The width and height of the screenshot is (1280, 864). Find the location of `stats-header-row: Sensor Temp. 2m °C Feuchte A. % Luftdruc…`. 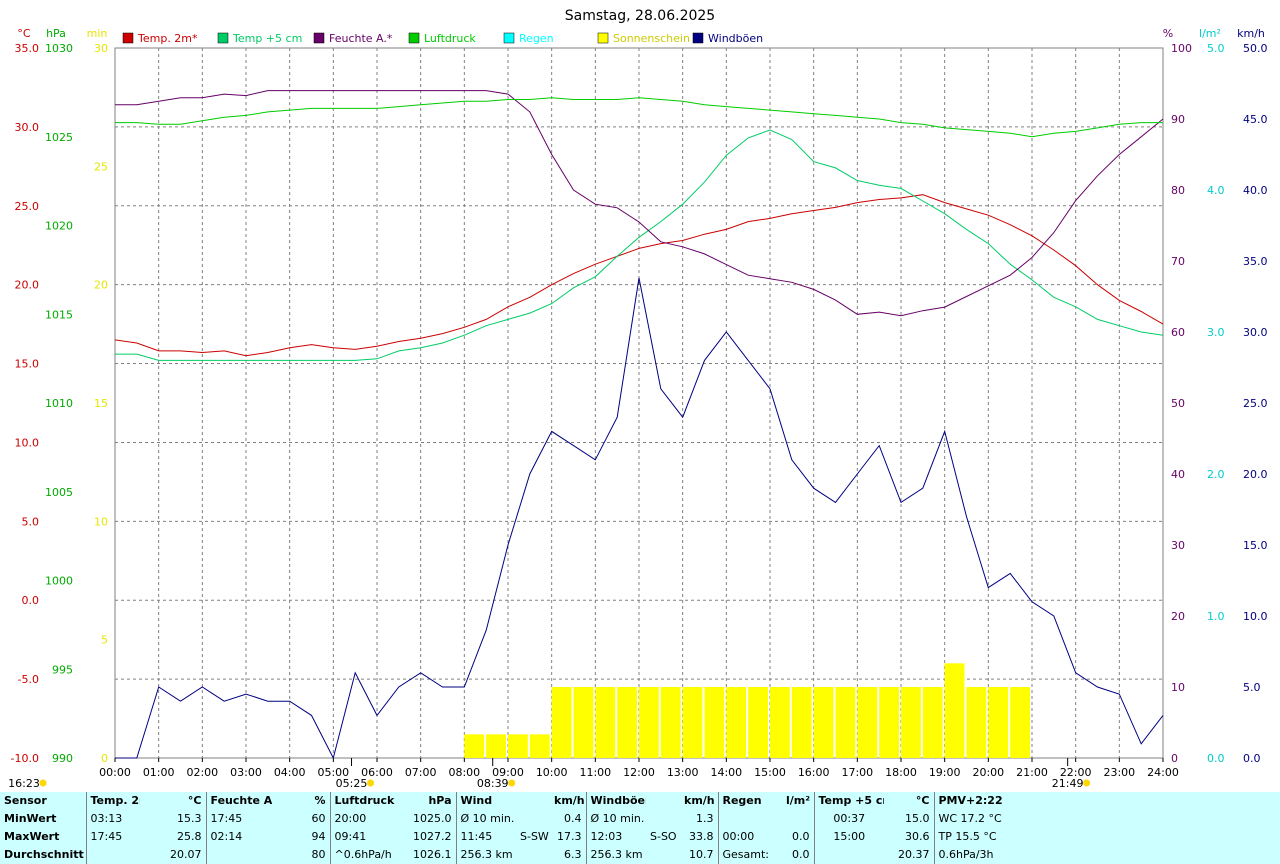

stats-header-row: Sensor Temp. 2m °C Feuchte A. % Luftdruc… is located at coordinates (640, 801).